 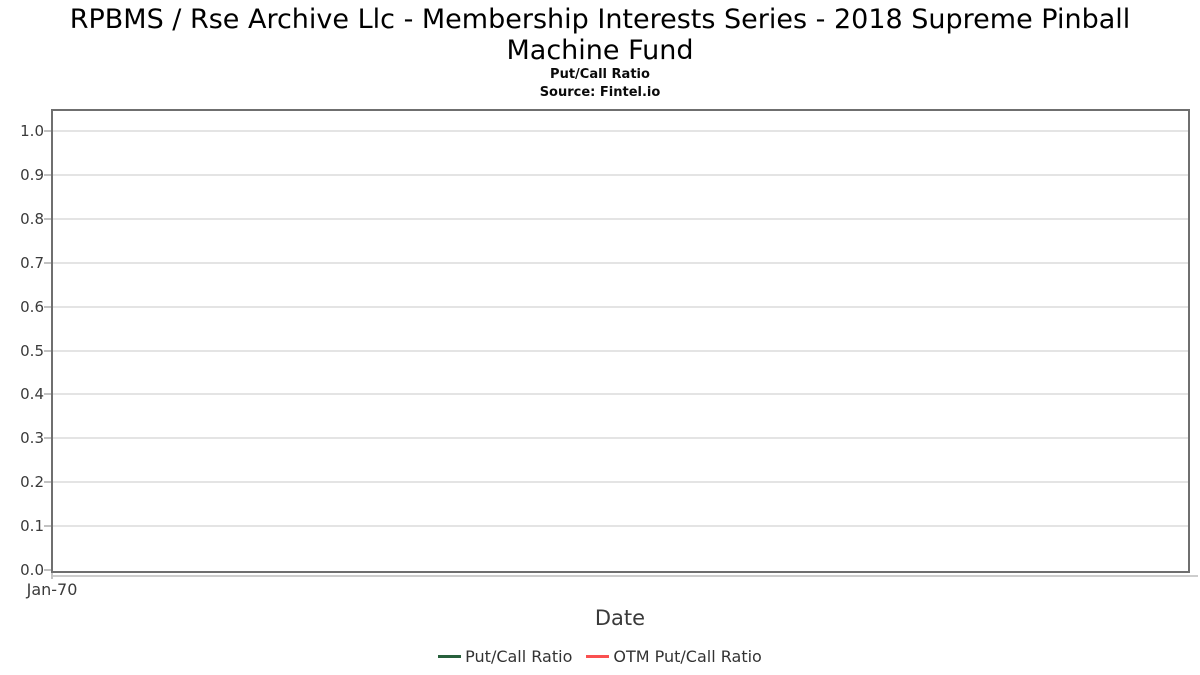 What do you see at coordinates (620, 618) in the screenshot?
I see `x-axis-label: Date` at bounding box center [620, 618].